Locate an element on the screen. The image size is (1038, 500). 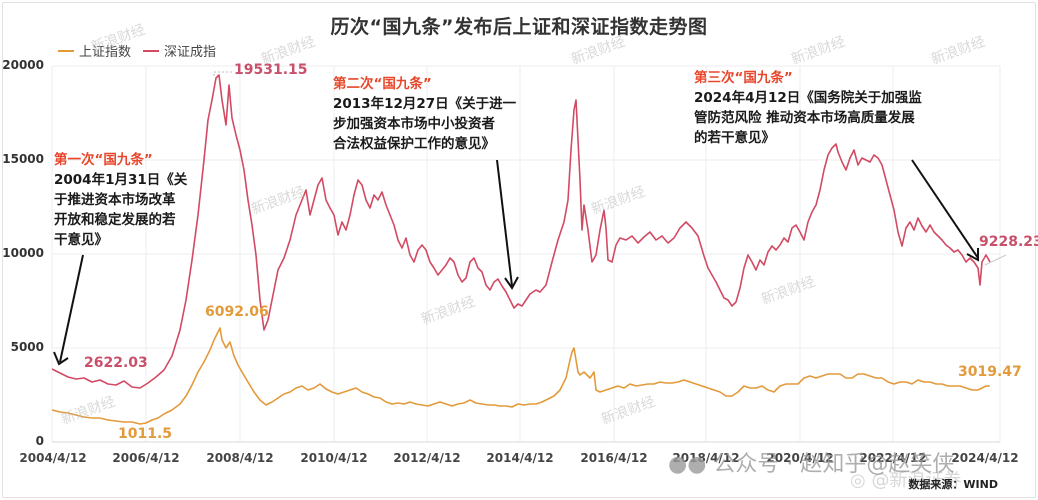
annotation-second-line: 步加强资本市场中小投资者 is located at coordinates (414, 124).